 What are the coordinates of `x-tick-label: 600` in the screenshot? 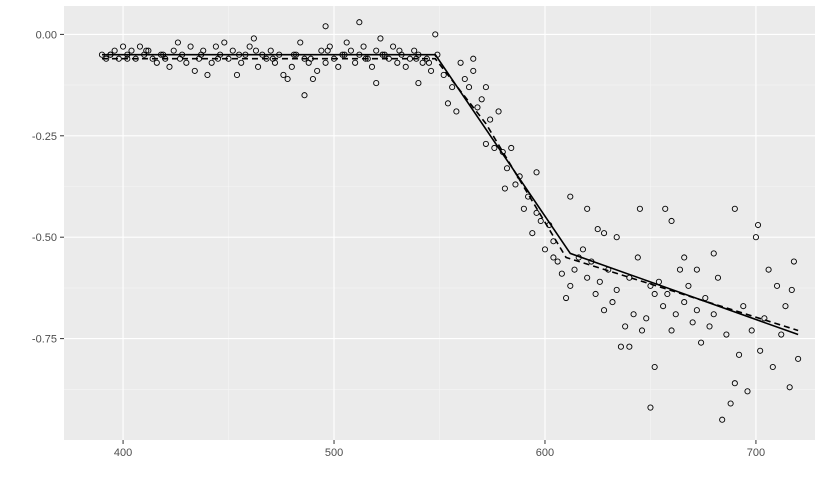 It's located at (545, 453).